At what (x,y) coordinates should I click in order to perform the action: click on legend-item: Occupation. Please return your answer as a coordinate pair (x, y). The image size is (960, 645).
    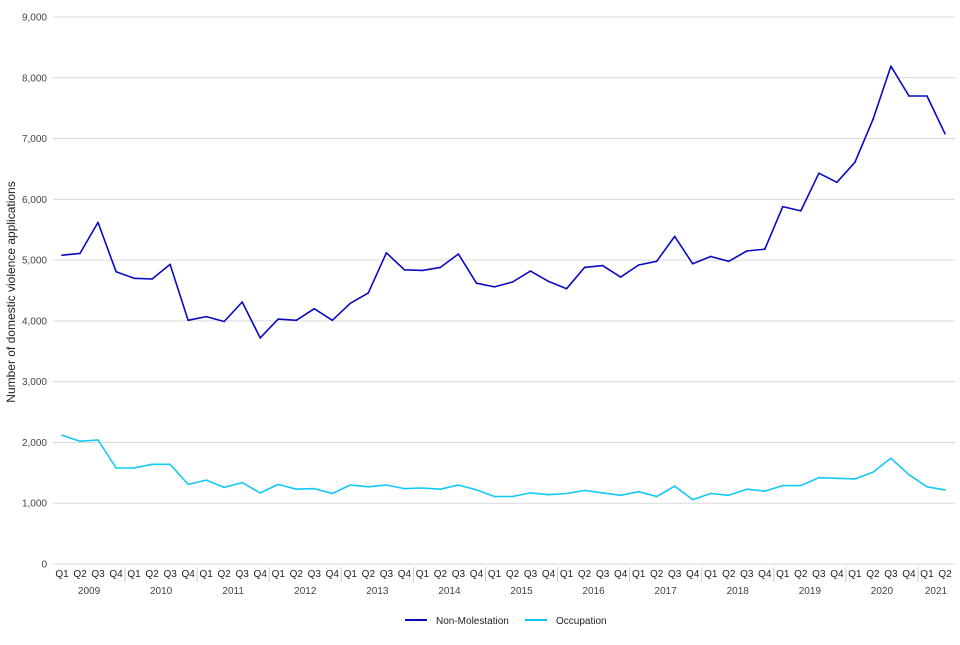
    Looking at the image, I should click on (566, 621).